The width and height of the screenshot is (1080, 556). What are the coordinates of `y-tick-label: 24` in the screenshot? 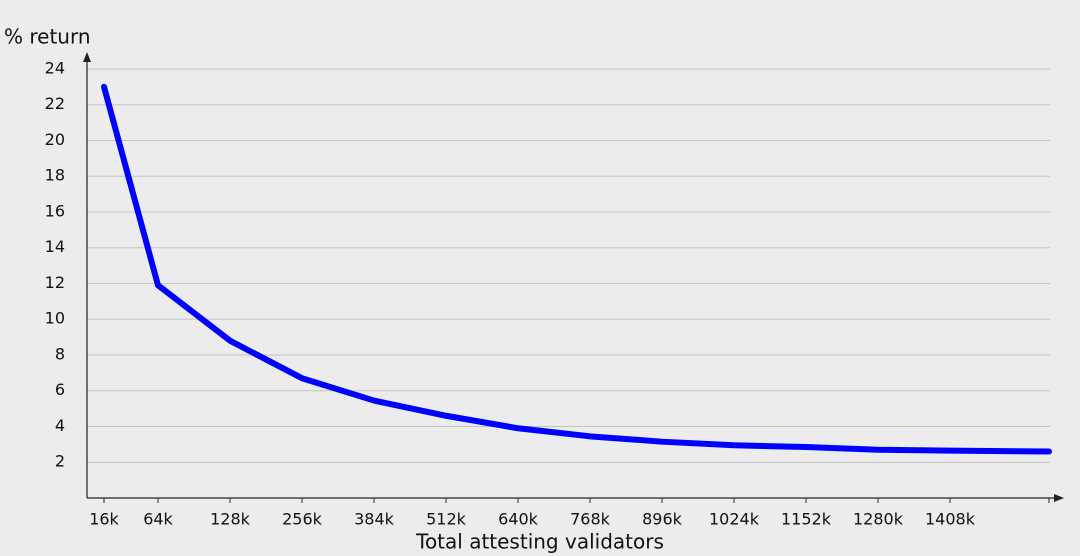 It's located at (55, 67).